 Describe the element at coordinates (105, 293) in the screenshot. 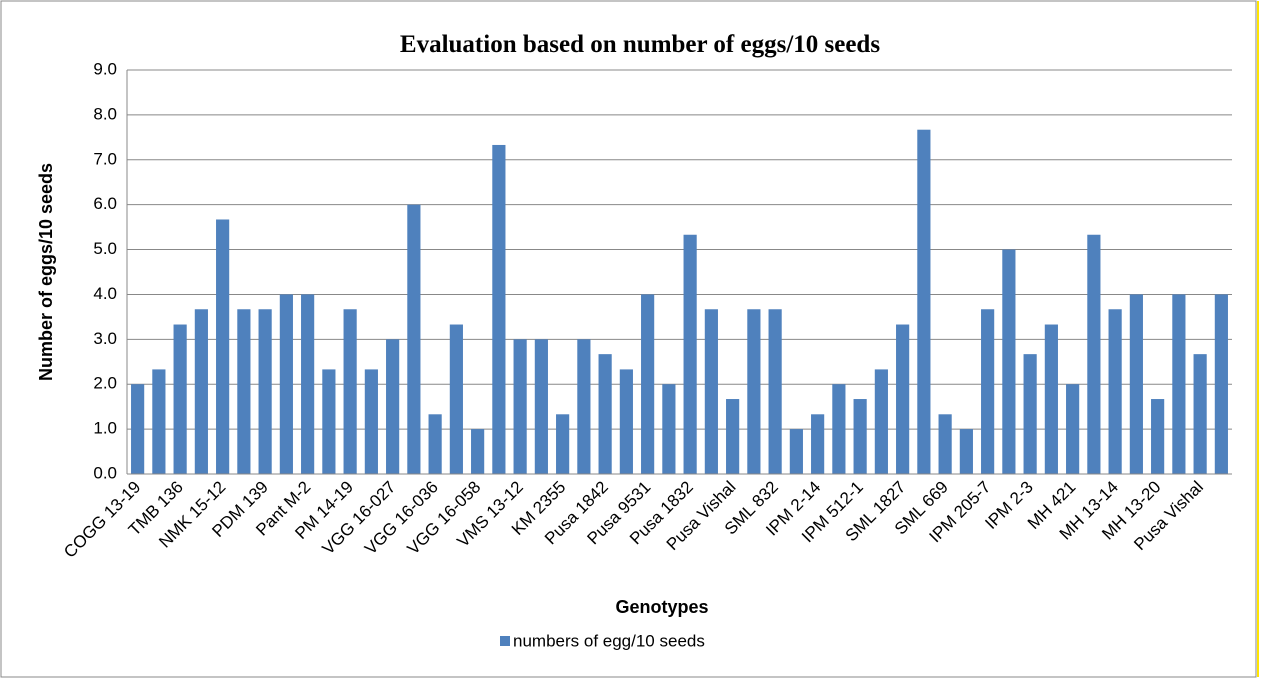

I see `y-tick-label: 4.0` at that location.